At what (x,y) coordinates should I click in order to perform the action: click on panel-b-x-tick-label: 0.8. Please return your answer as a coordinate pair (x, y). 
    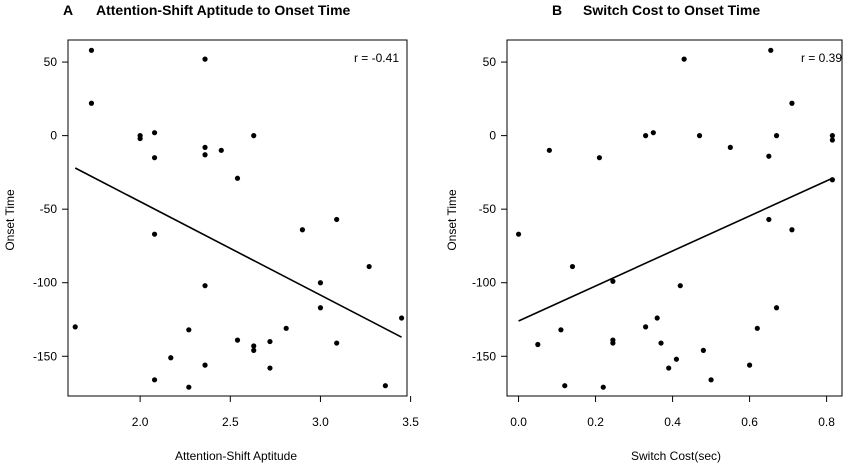
    Looking at the image, I should click on (826, 422).